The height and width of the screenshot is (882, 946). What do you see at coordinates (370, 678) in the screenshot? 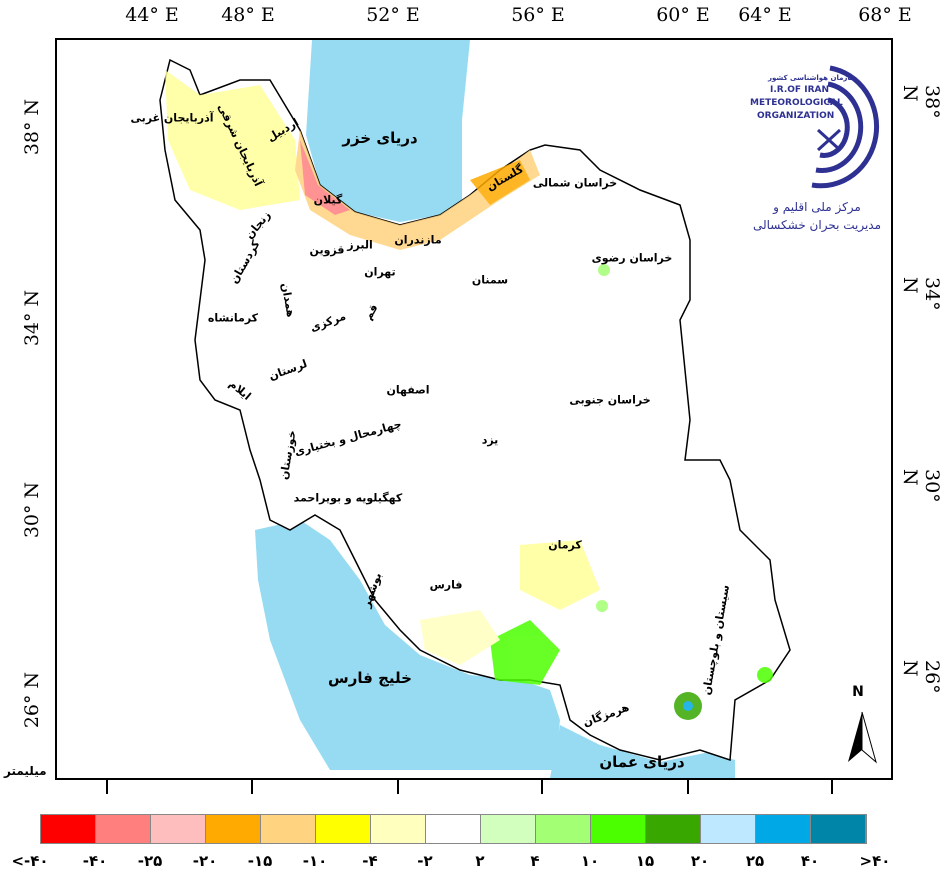
I see `sea-label: خلیج فارس` at bounding box center [370, 678].